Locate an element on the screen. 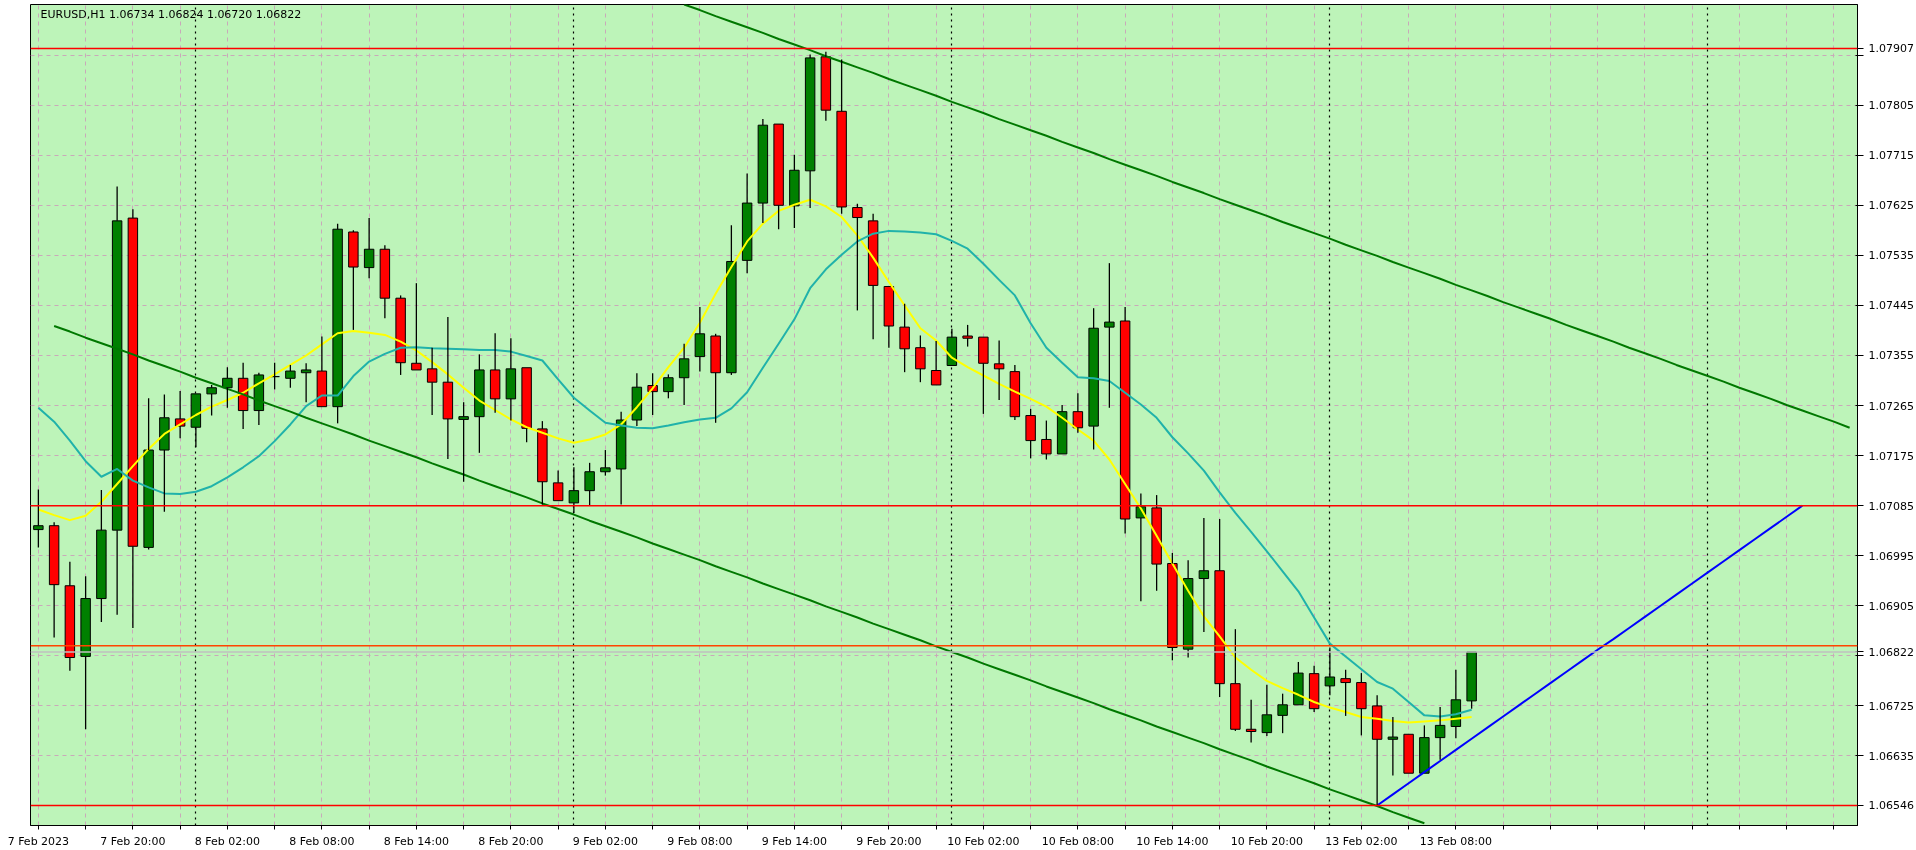 Image resolution: width=1916 pixels, height=850 pixels. y-tick-label: 1.07715 is located at coordinates (1891, 156).